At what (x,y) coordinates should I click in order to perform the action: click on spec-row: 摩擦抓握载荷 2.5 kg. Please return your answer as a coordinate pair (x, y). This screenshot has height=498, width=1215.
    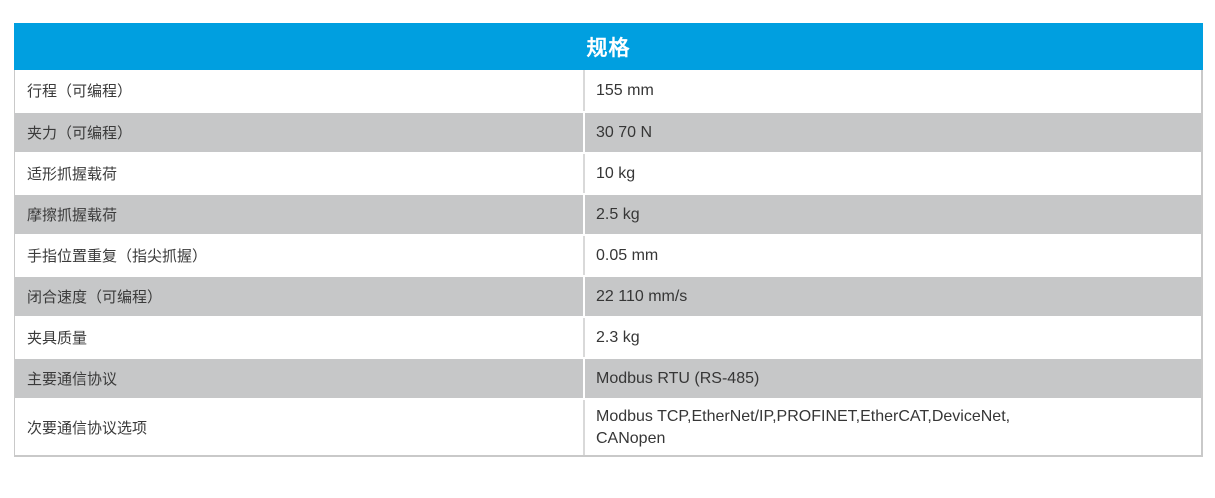
    Looking at the image, I should click on (608, 213).